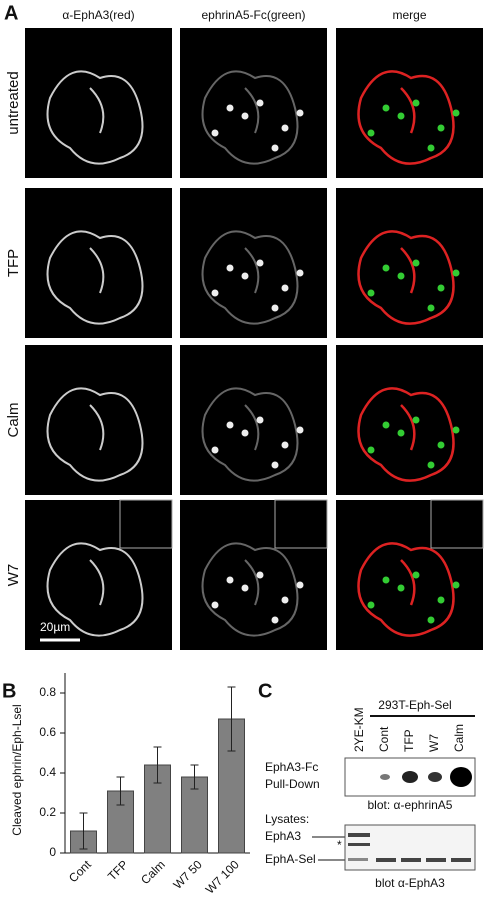  I want to click on x-tick-label: W7 100, so click(222, 876).